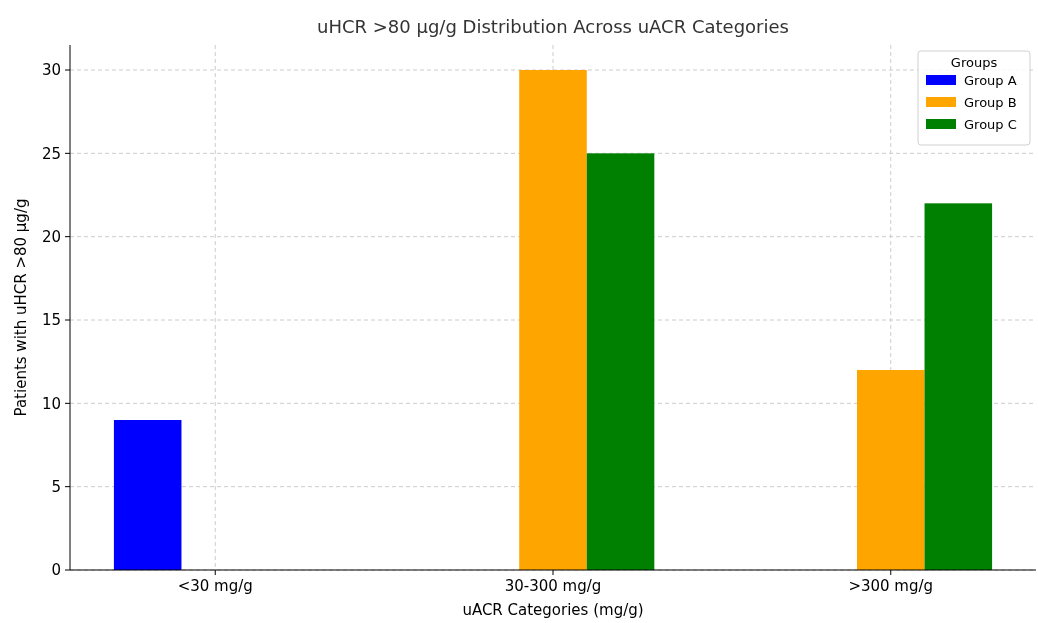 The image size is (1038, 623). What do you see at coordinates (51, 320) in the screenshot?
I see `y-tick-label: 15` at bounding box center [51, 320].